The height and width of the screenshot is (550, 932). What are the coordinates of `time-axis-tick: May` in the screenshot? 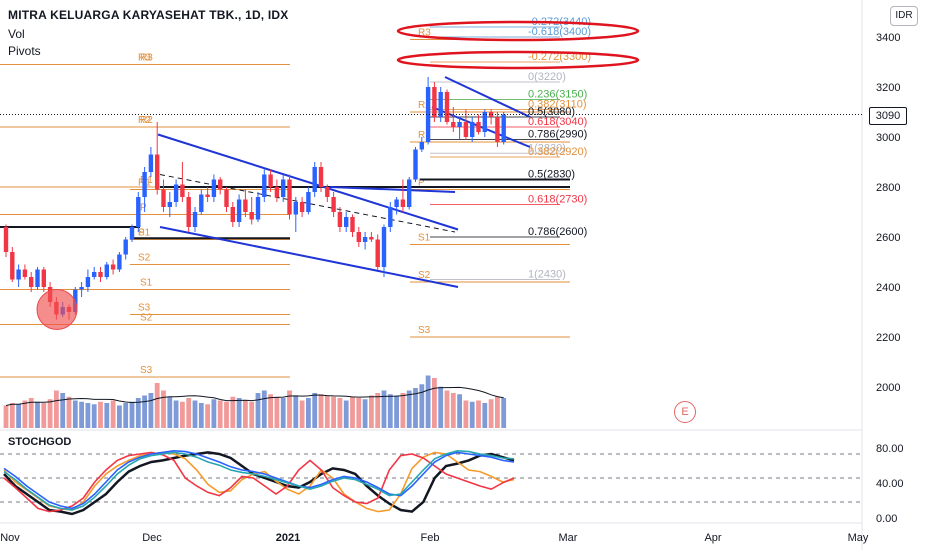 It's located at (858, 538).